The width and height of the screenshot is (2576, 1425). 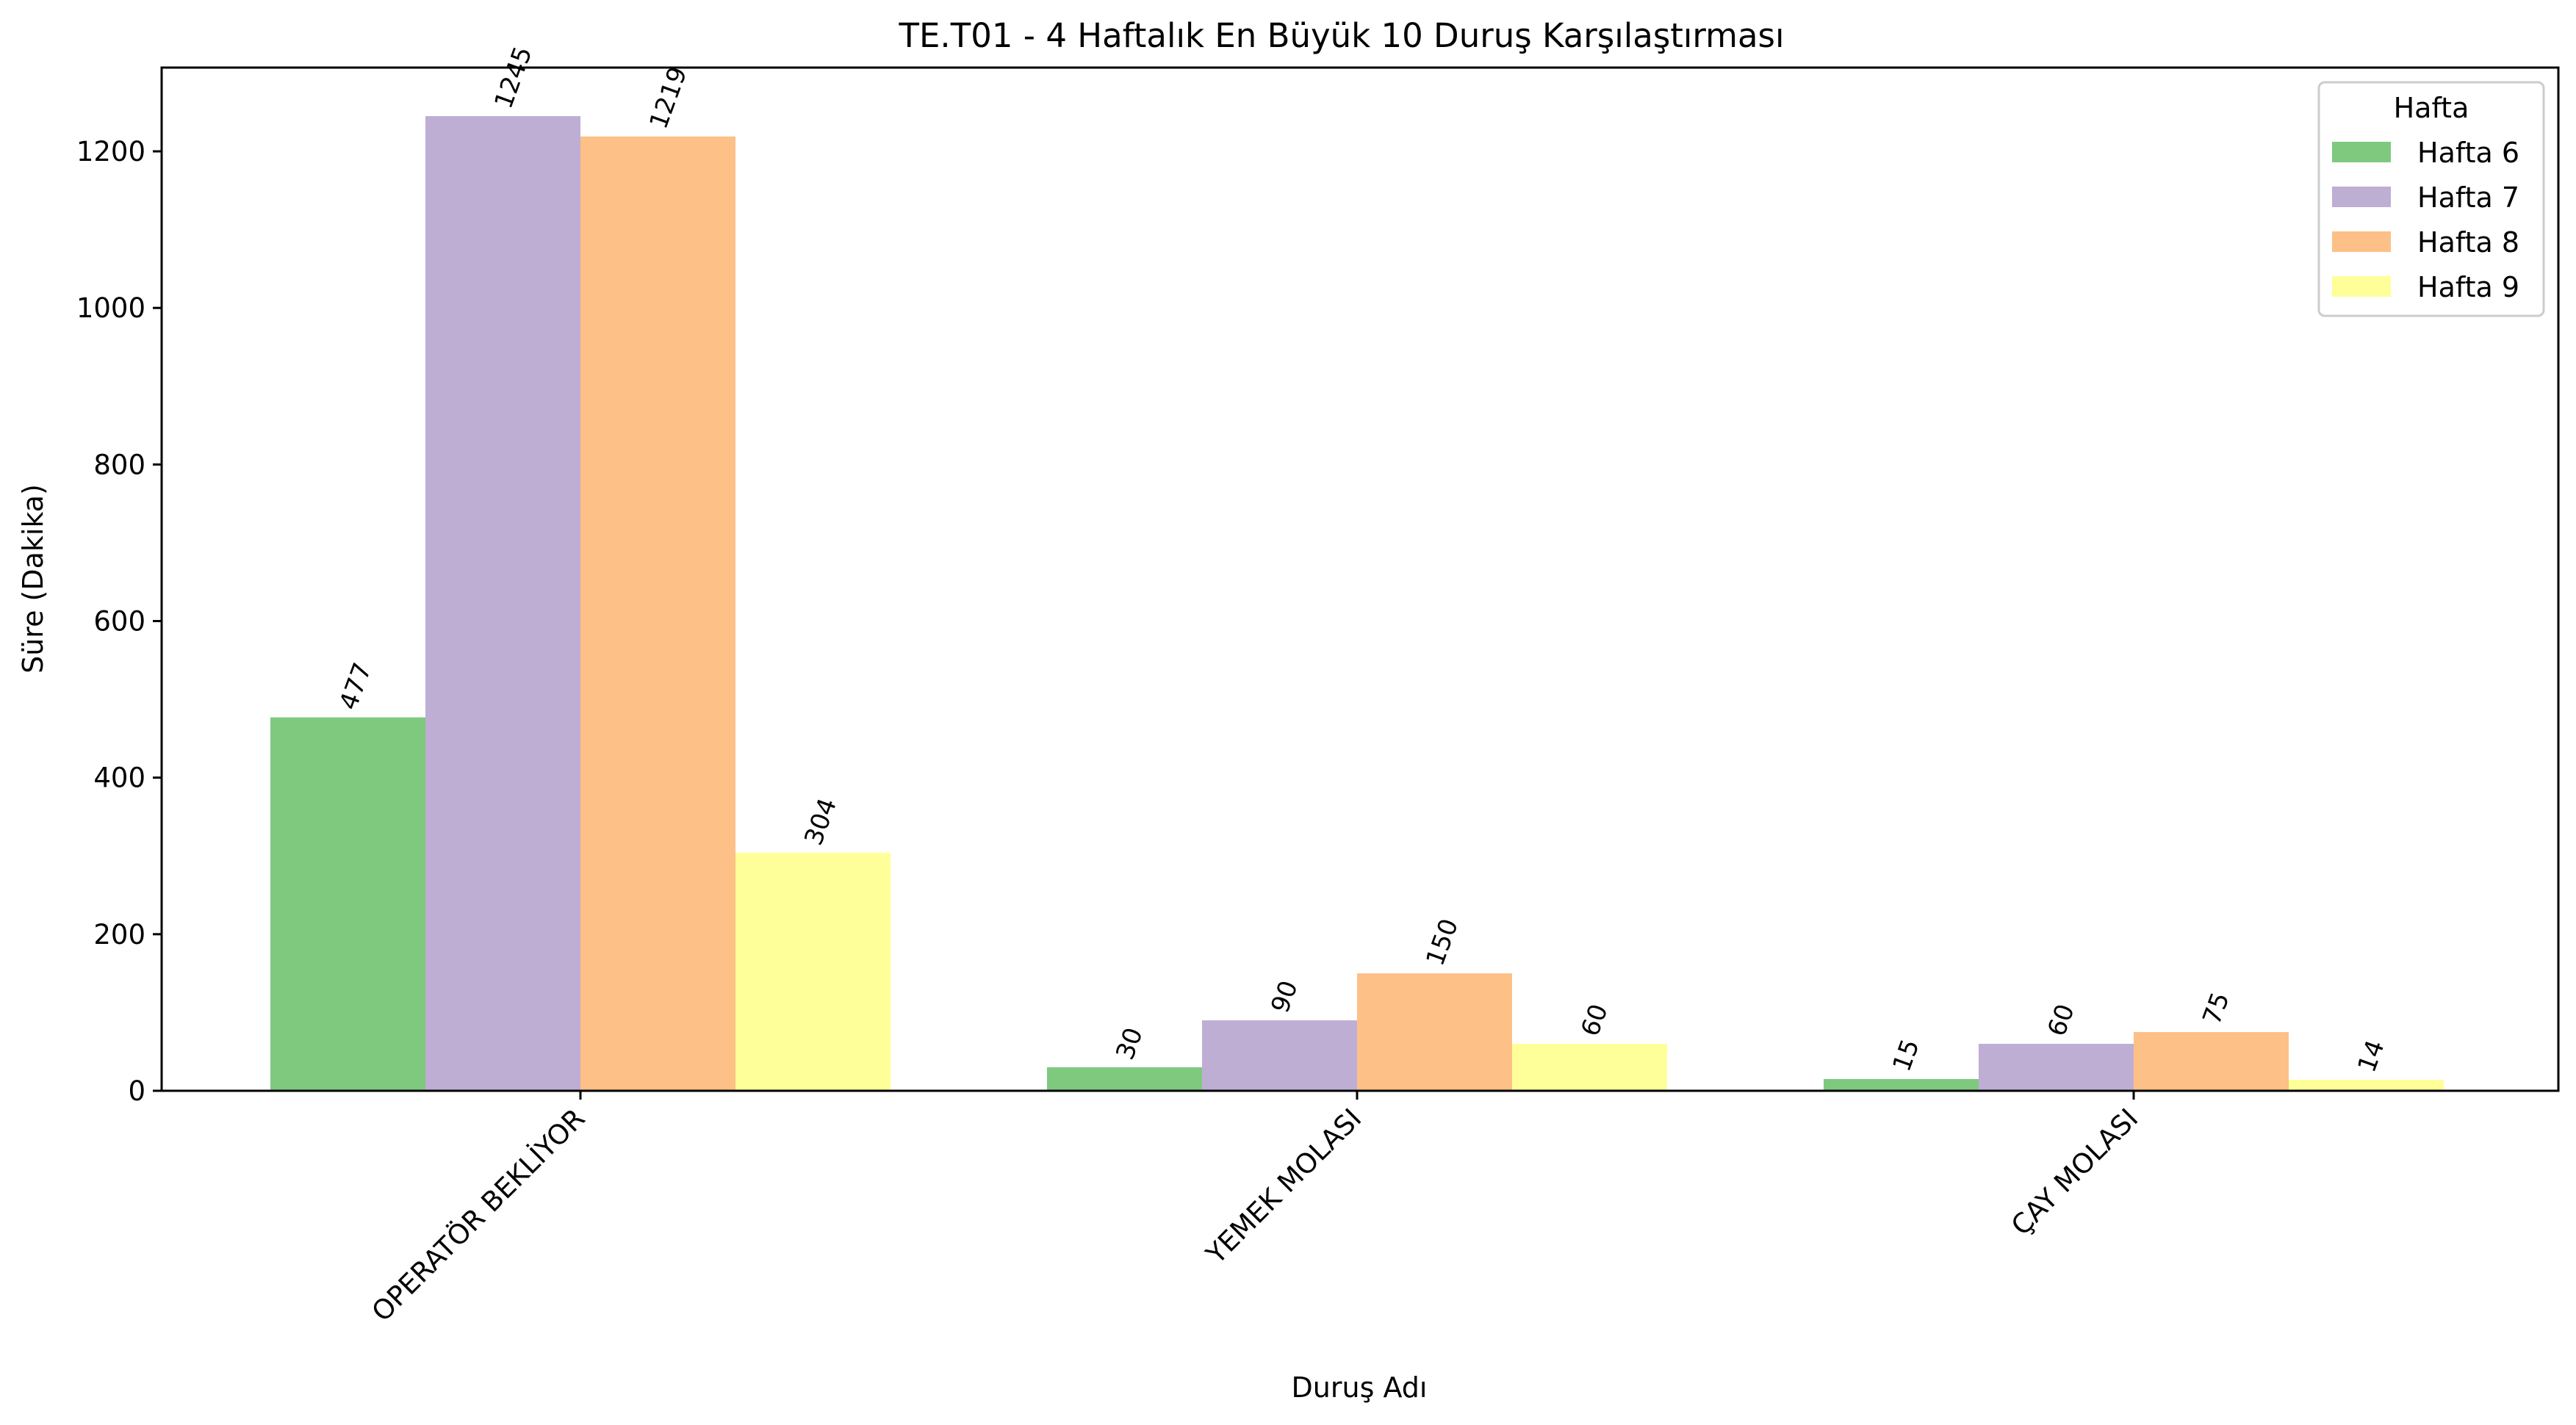 What do you see at coordinates (2468, 153) in the screenshot?
I see `legend-label: Hafta 6` at bounding box center [2468, 153].